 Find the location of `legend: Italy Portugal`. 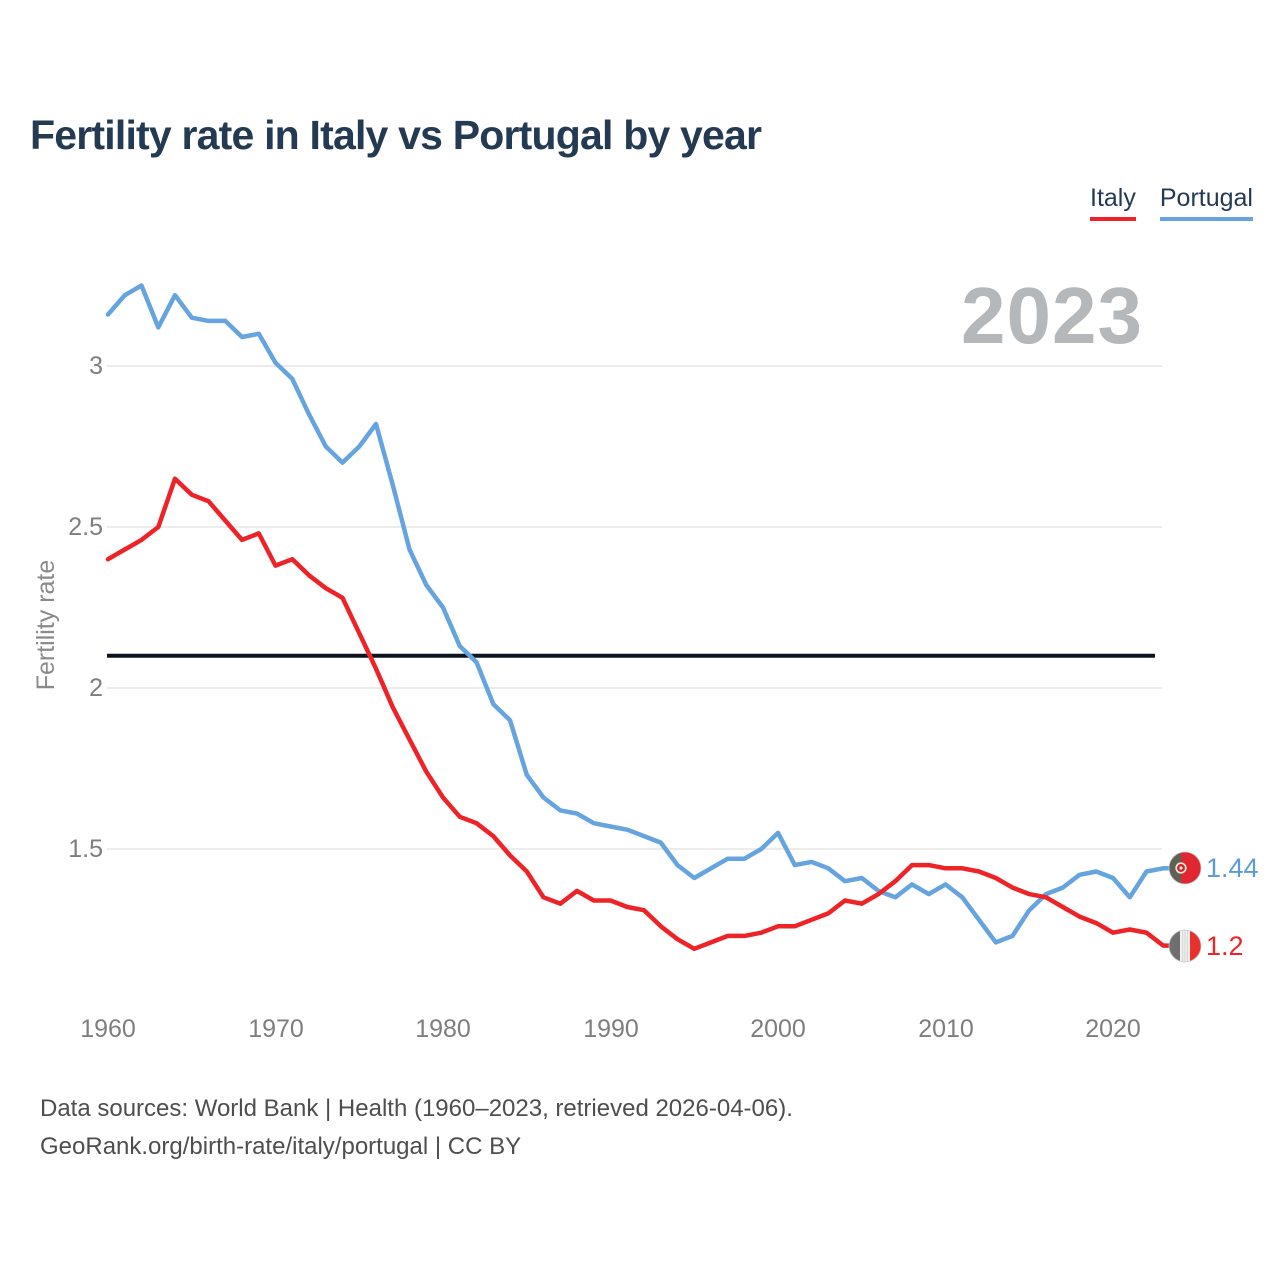

legend: Italy Portugal is located at coordinates (1171, 202).